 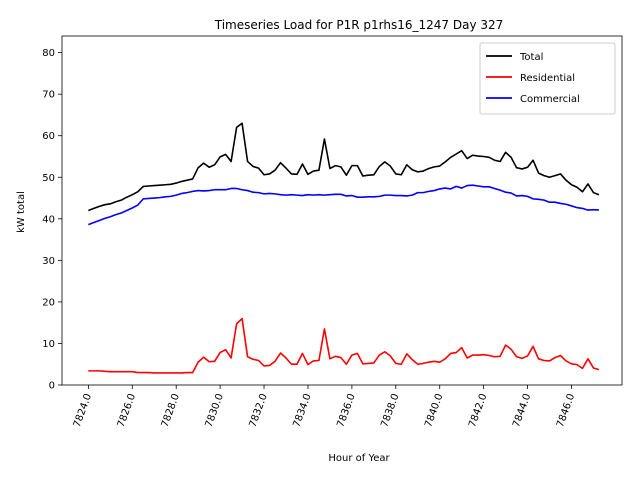 I want to click on y-axis-ticks: 0 10 20 30 40 50 60 70 80, so click(x=52, y=220).